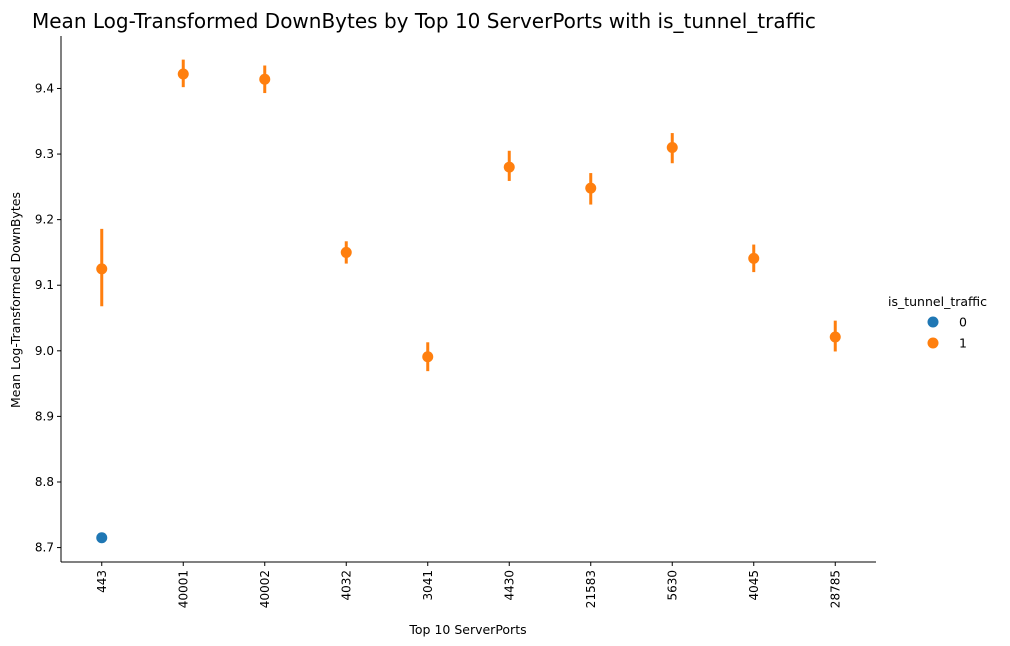  Describe the element at coordinates (44, 416) in the screenshot. I see `y-tick-label: 8.9` at that location.